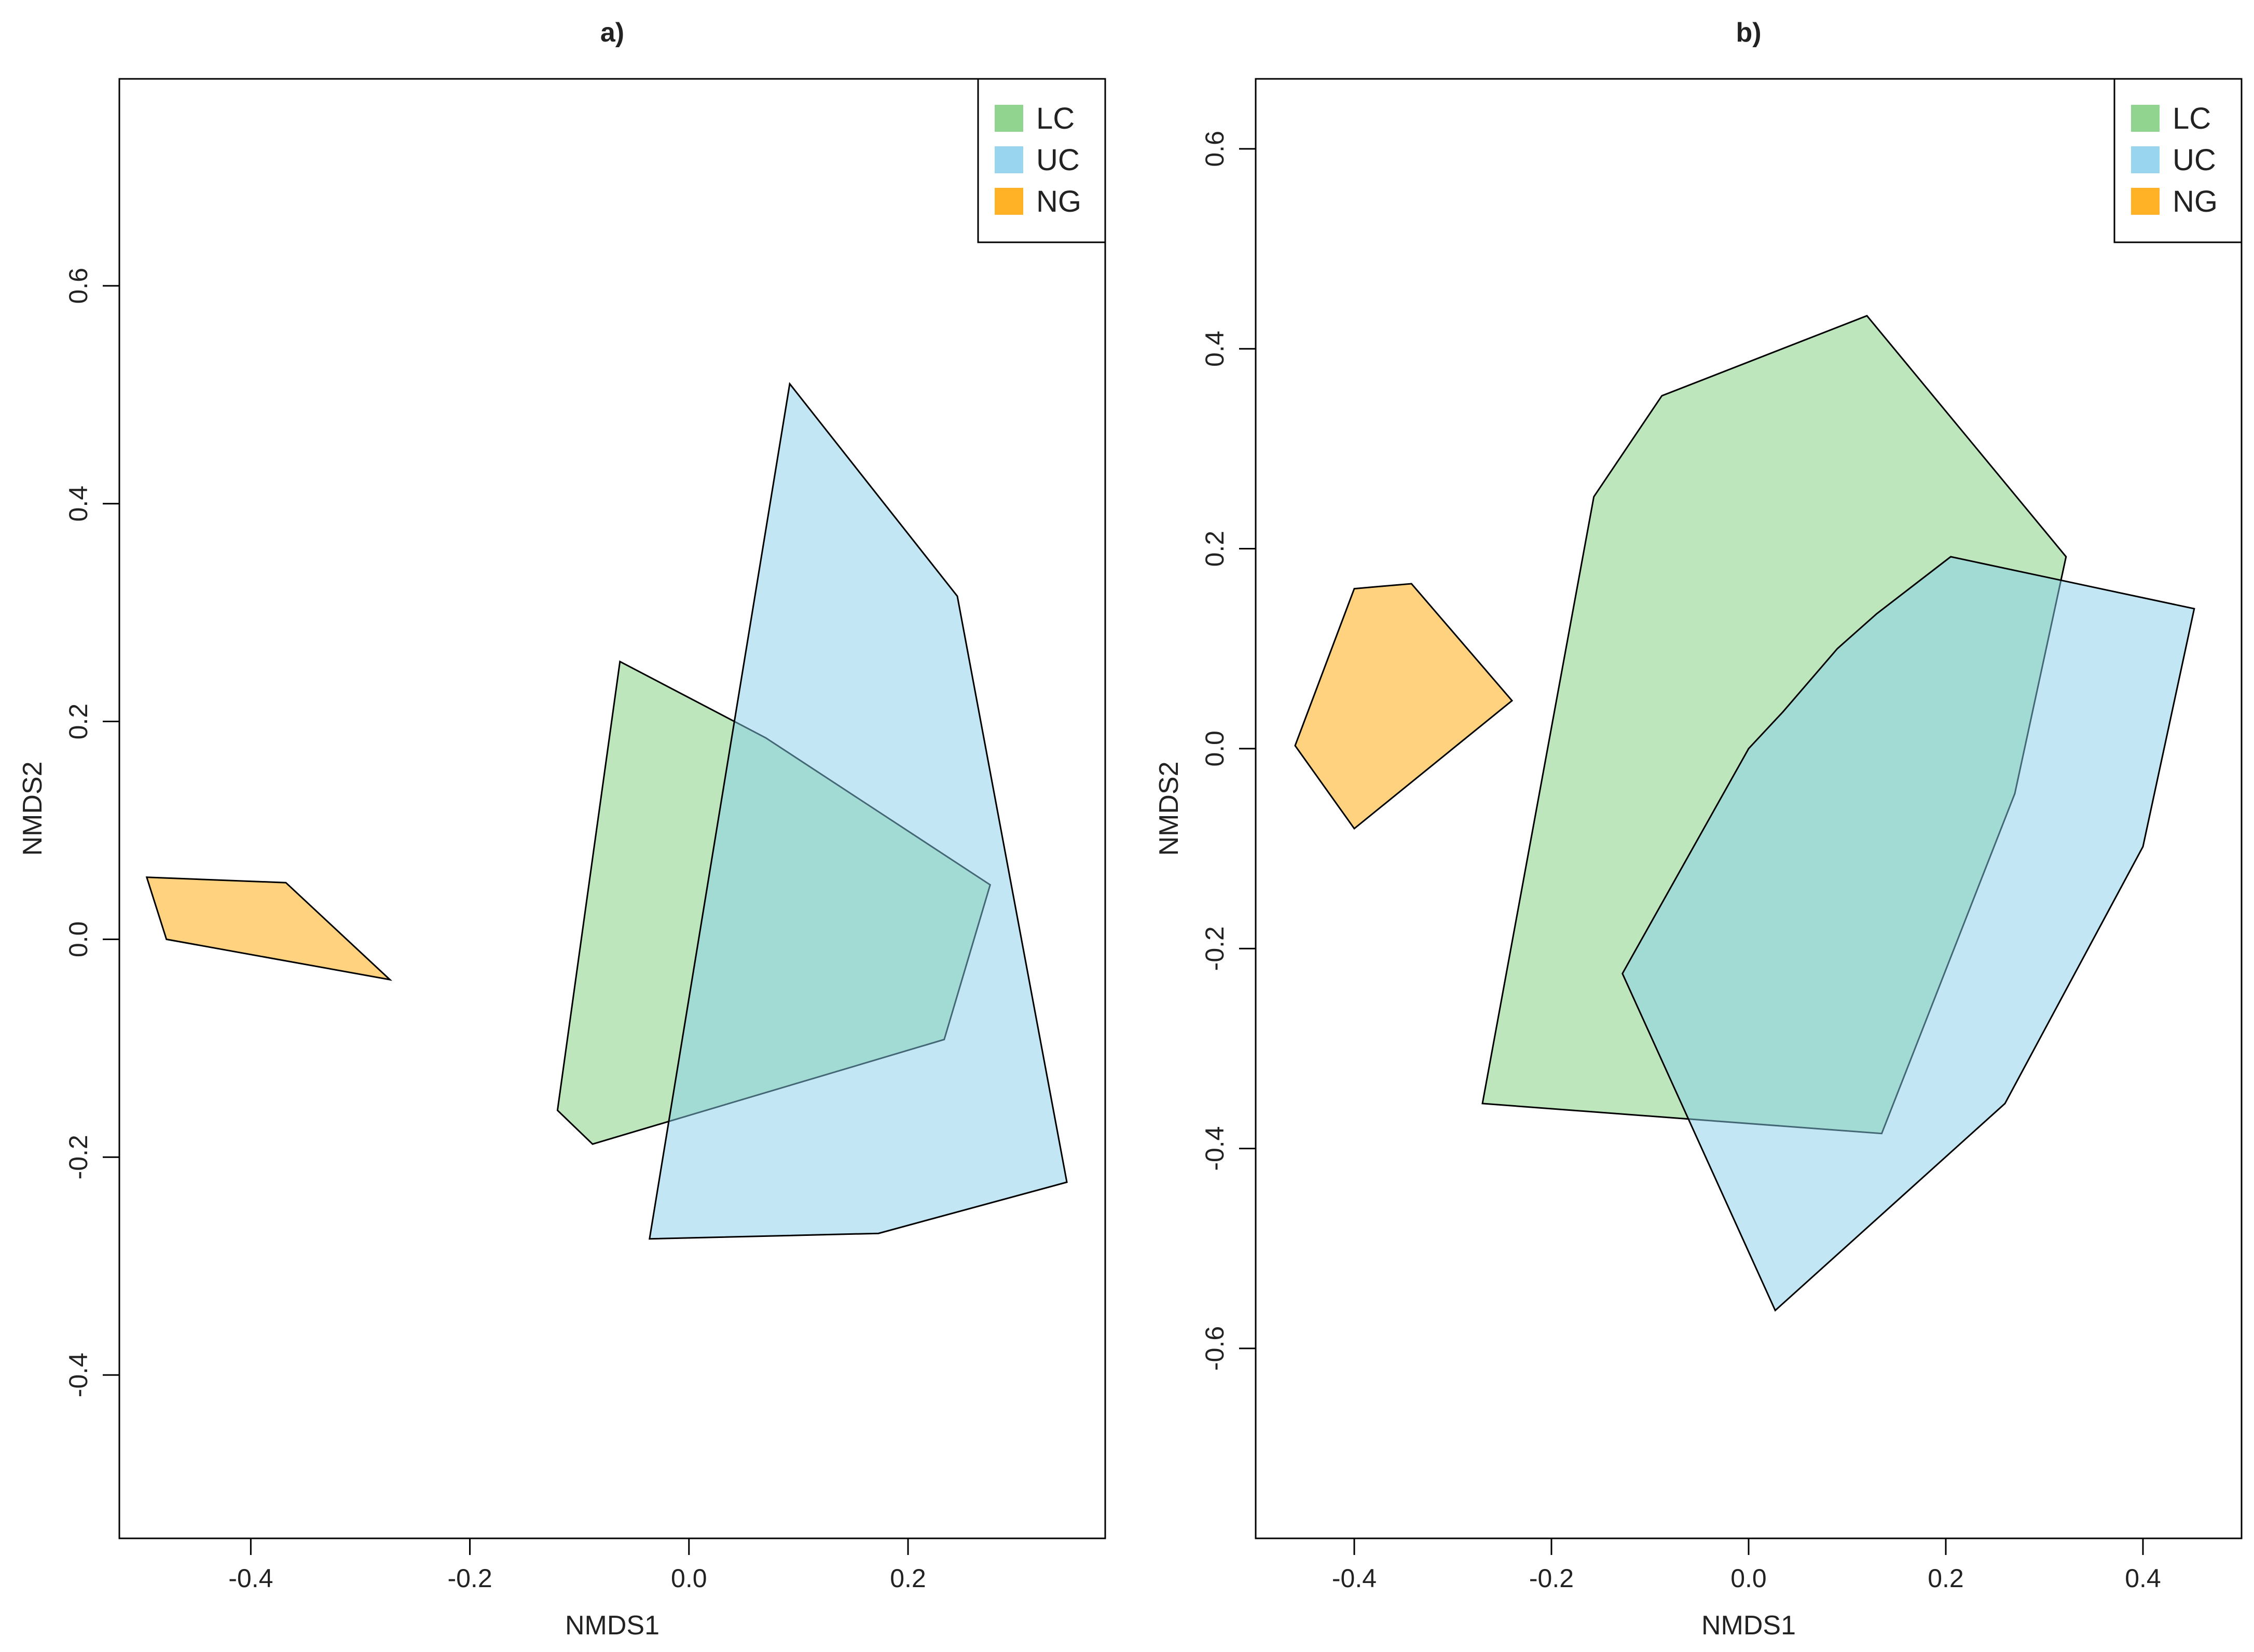 This screenshot has width=2254, height=1652. What do you see at coordinates (1214, 1348) in the screenshot?
I see `y-tick-label: -0.6` at bounding box center [1214, 1348].